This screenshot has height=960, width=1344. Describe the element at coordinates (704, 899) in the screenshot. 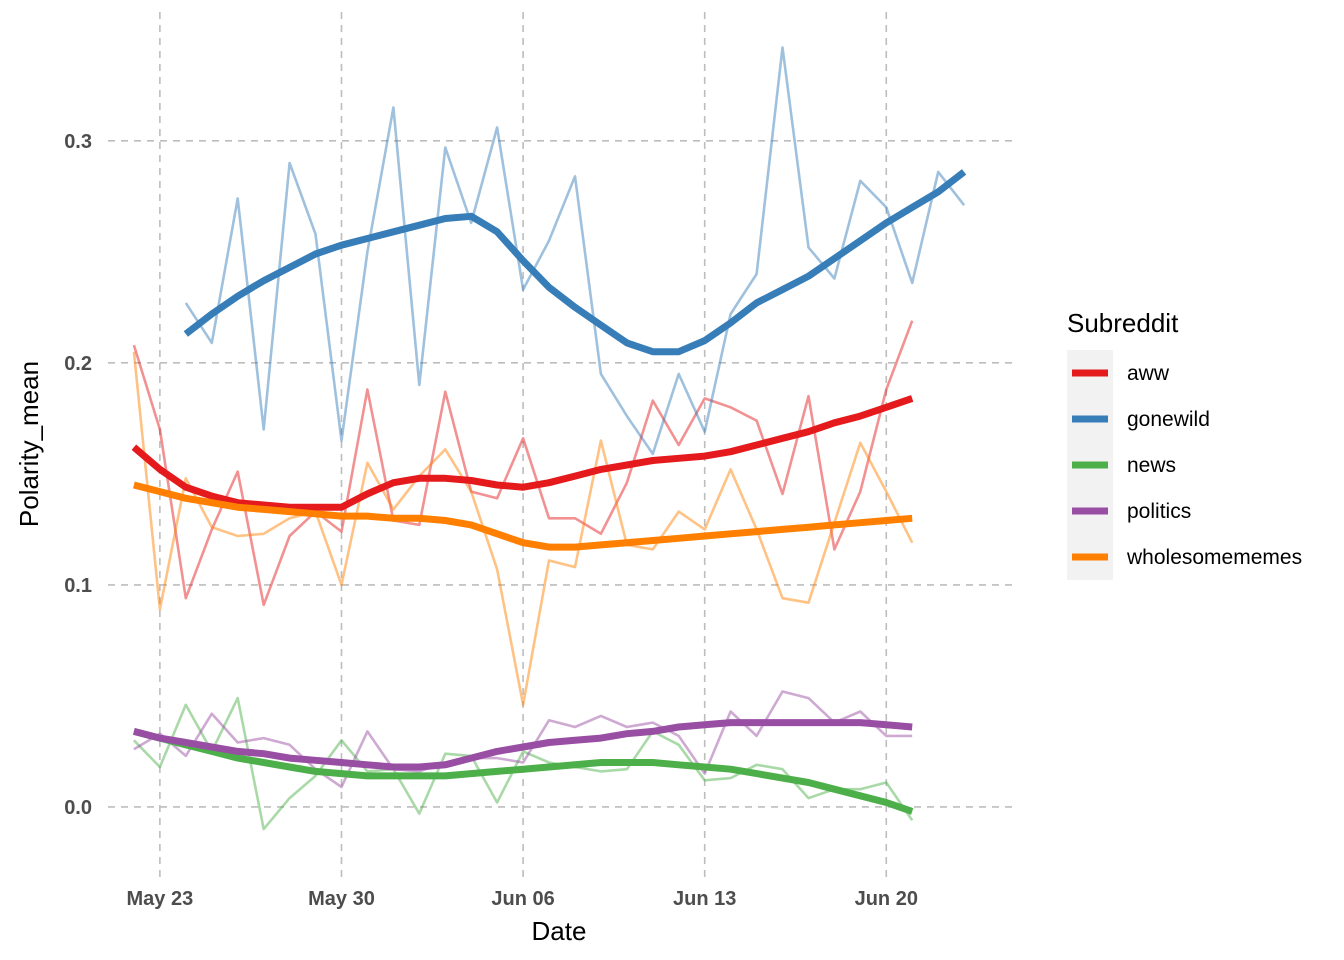

I see `x-tick-label: Jun 13` at that location.